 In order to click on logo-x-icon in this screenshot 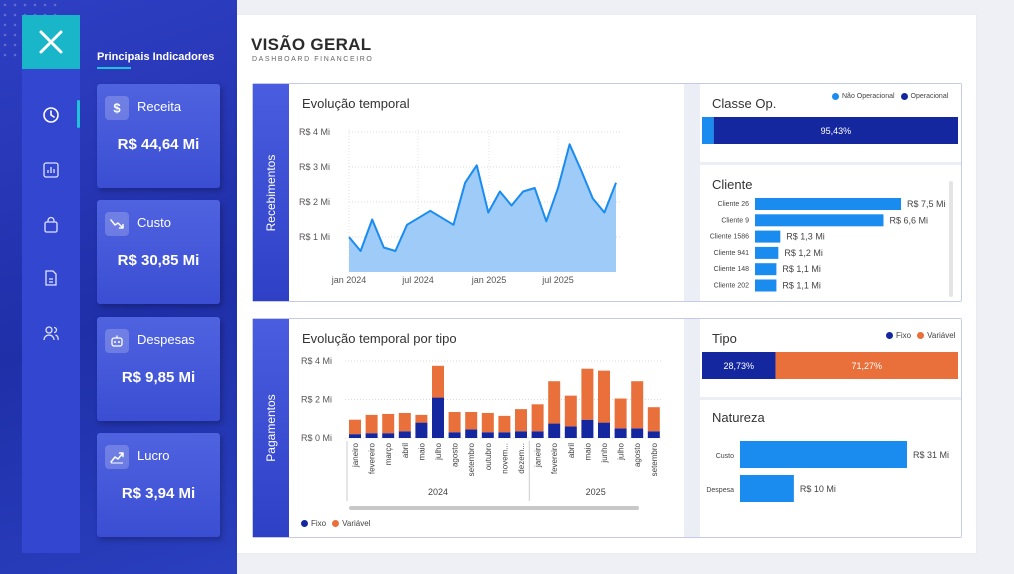, I will do `click(51, 42)`.